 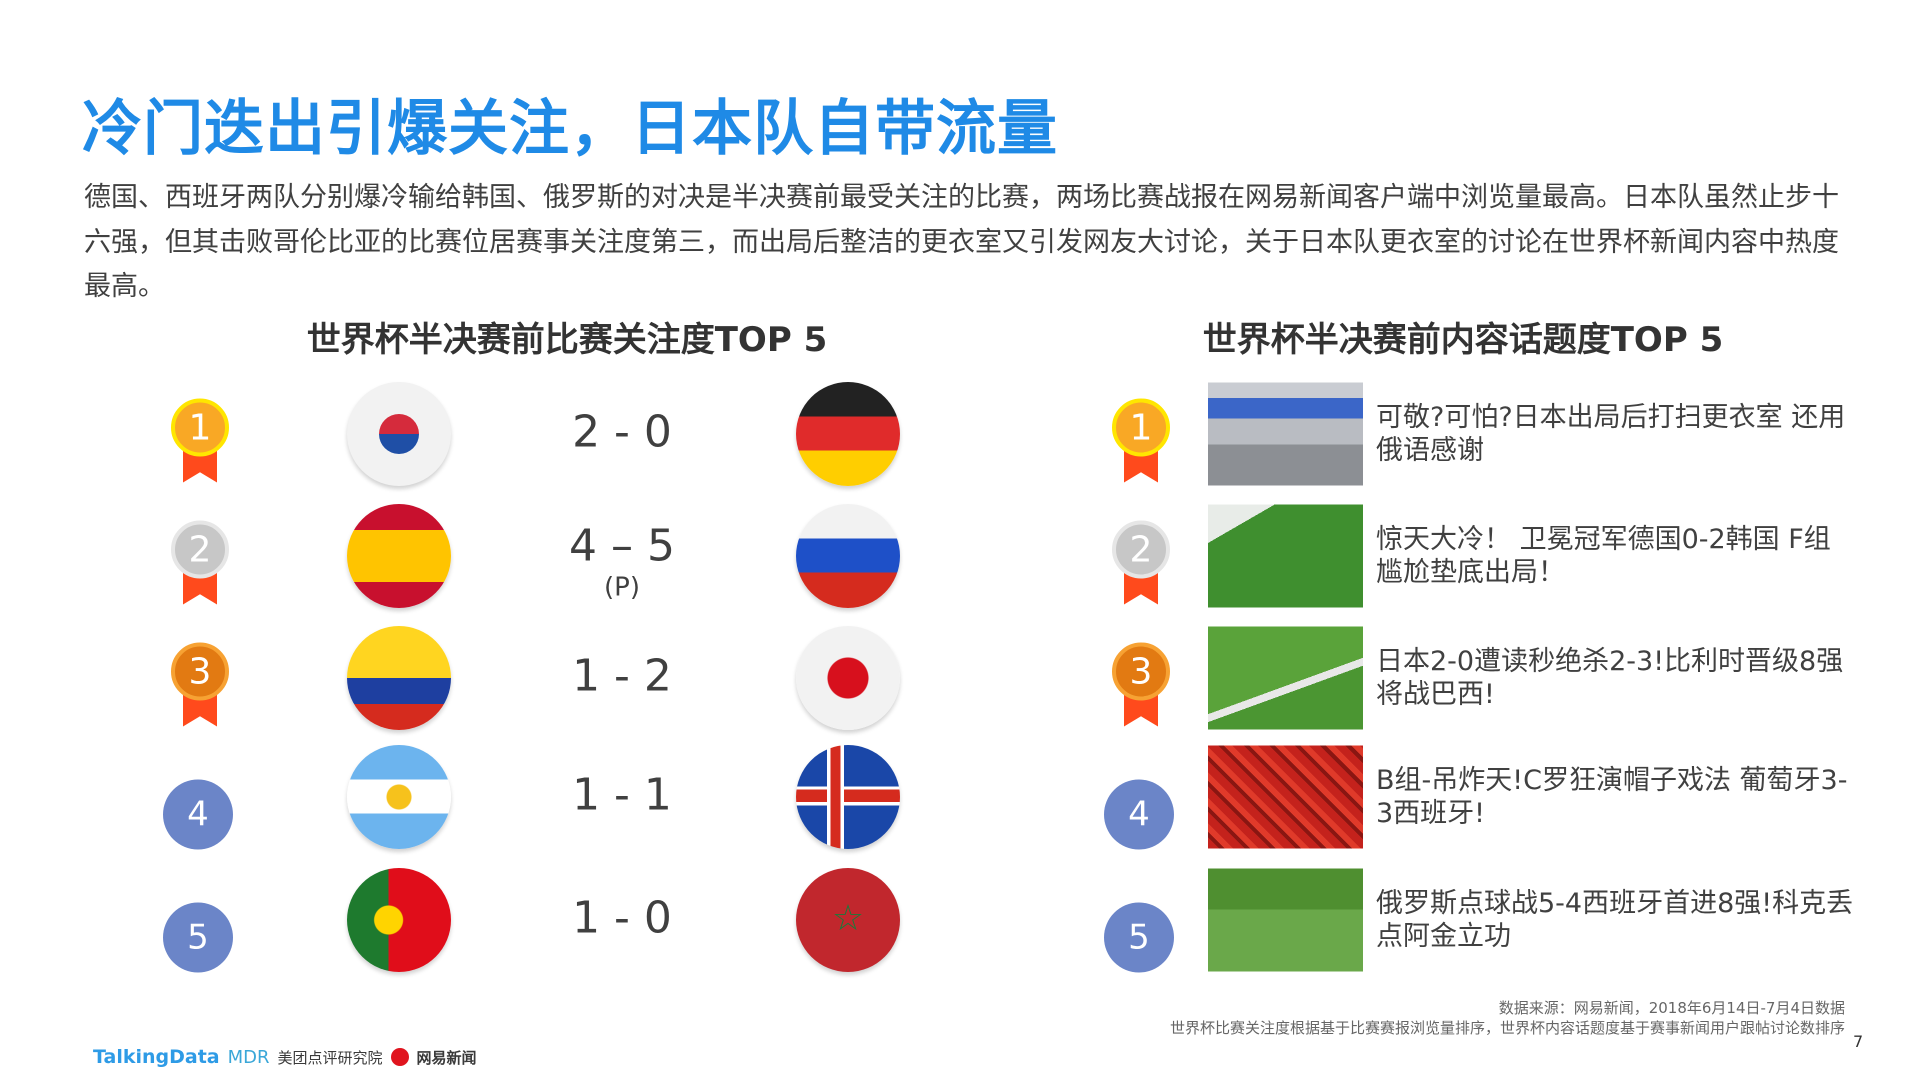 What do you see at coordinates (399, 434) in the screenshot?
I see `south-korea-flag-icon` at bounding box center [399, 434].